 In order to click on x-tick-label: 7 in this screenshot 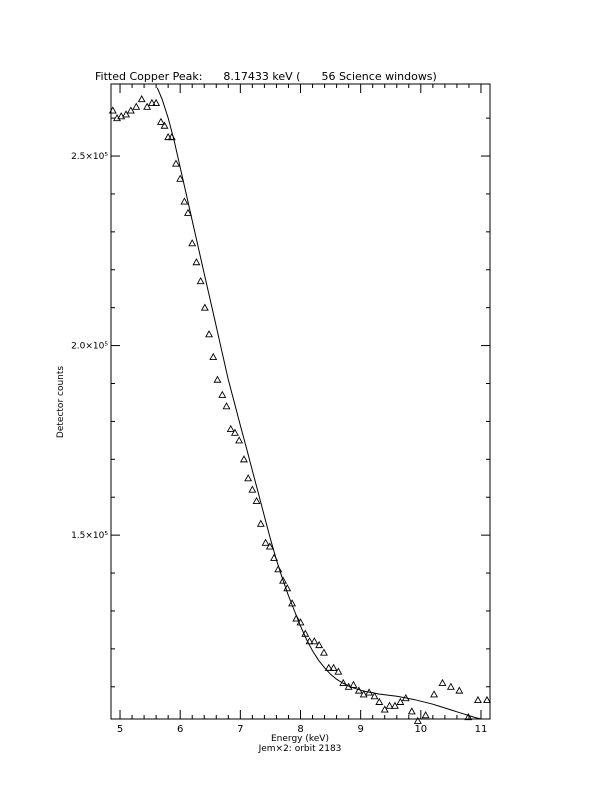, I will do `click(240, 729)`.